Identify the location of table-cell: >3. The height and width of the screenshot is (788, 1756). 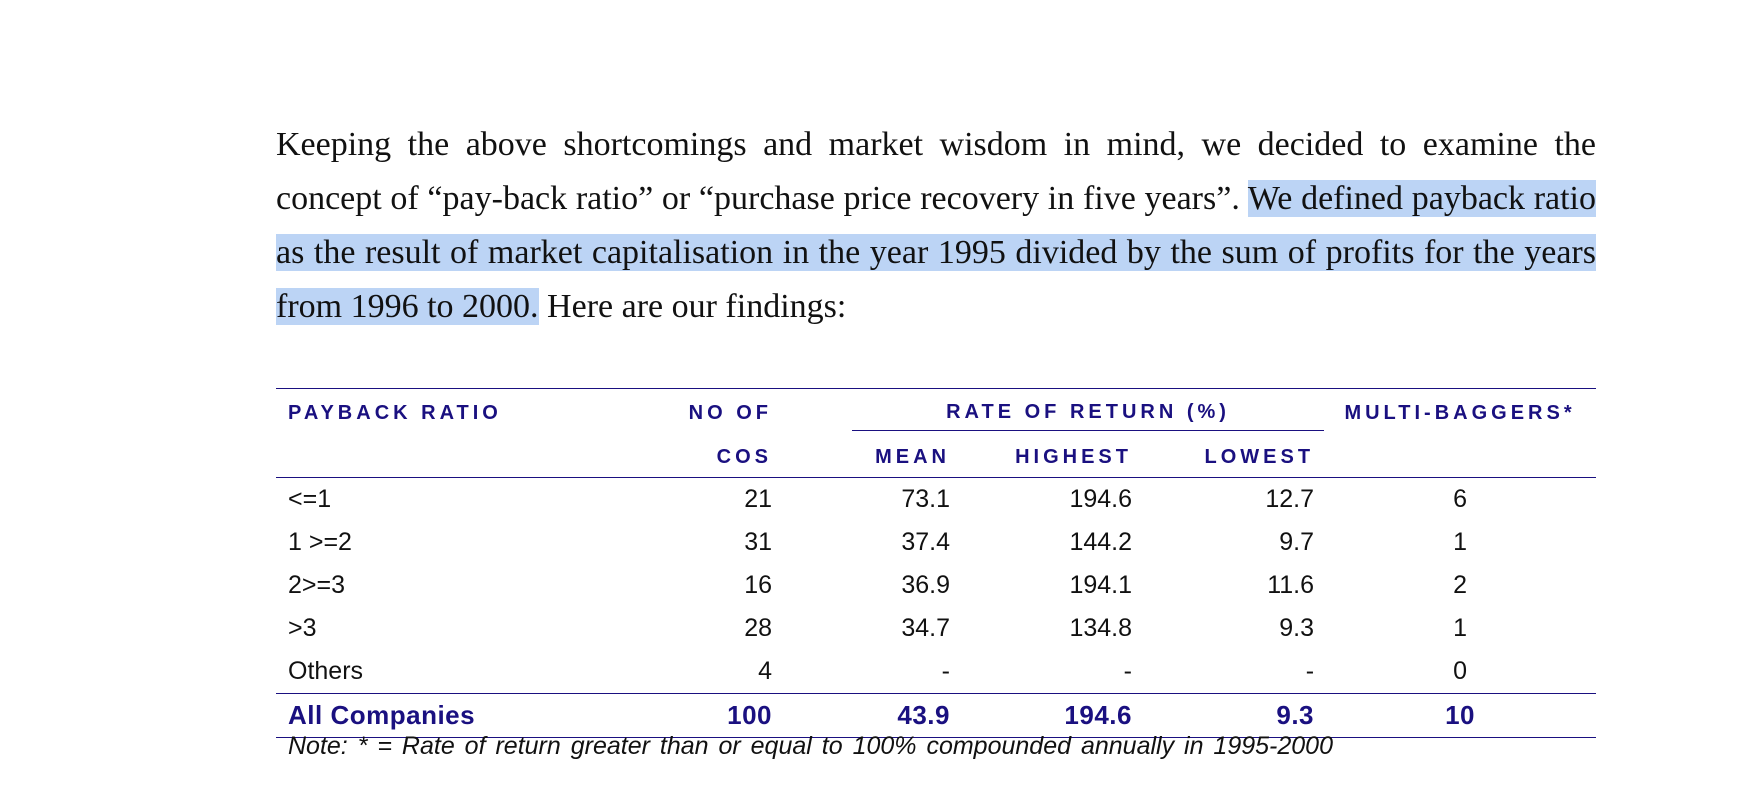
(302, 628).